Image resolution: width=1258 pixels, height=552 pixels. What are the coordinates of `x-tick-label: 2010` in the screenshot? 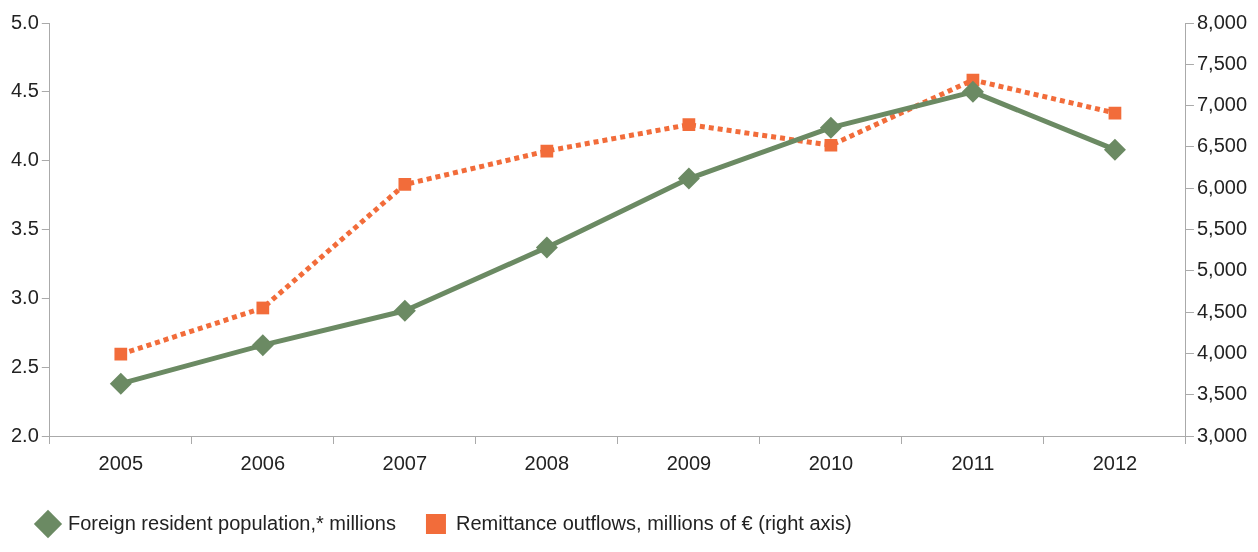 It's located at (831, 462).